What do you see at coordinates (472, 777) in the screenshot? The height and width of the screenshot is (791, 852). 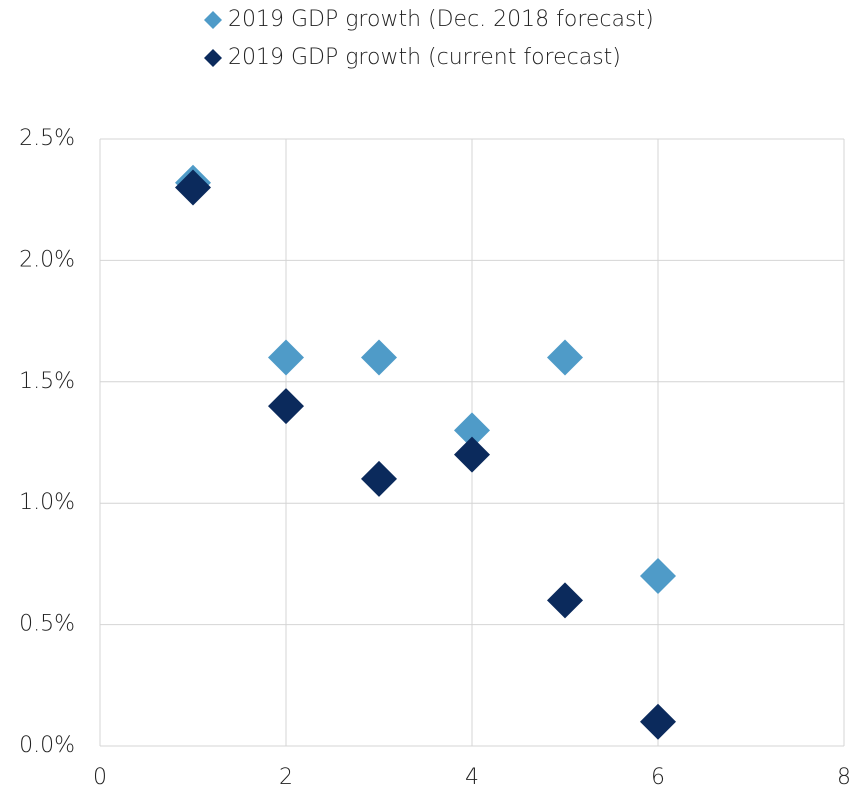 I see `x-tick-label: 4` at bounding box center [472, 777].